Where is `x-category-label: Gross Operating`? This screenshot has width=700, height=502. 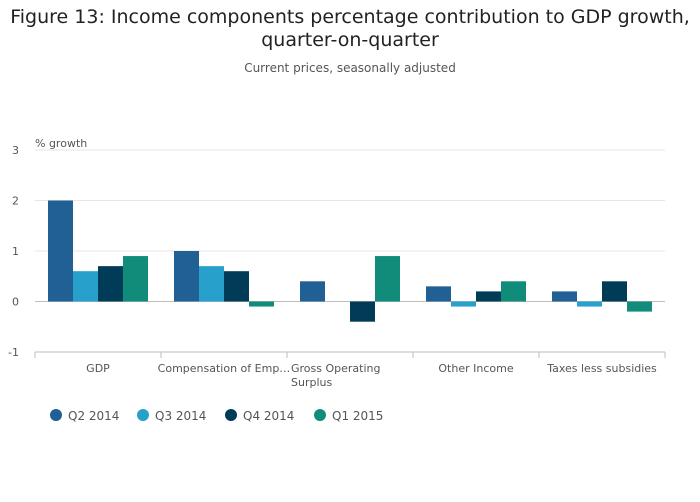
x-category-label: Gross Operating is located at coordinates (336, 368).